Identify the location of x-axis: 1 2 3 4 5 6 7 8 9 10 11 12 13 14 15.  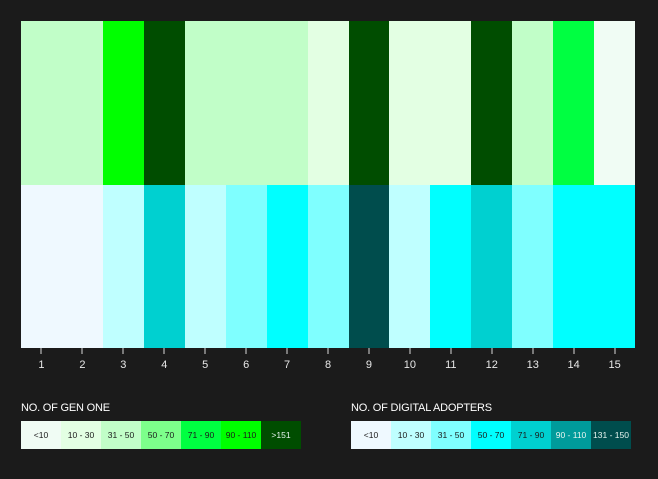
(328, 363).